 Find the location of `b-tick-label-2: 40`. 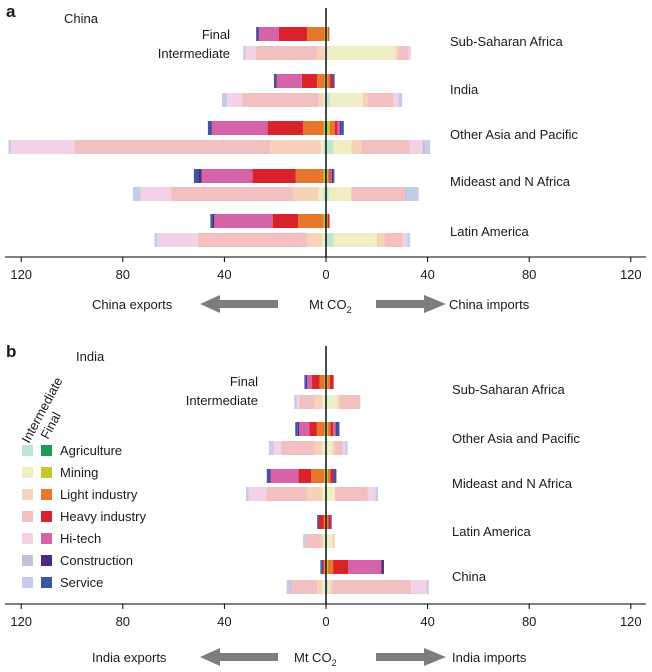

b-tick-label-2: 40 is located at coordinates (224, 621).